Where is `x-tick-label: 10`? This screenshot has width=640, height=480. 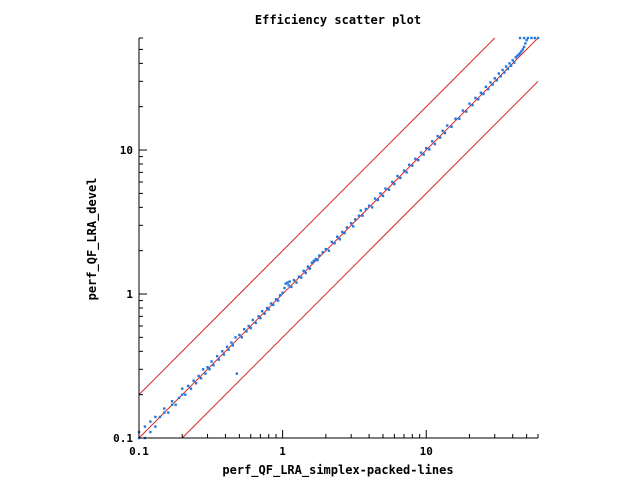
x-tick-label: 10 is located at coordinates (426, 451).